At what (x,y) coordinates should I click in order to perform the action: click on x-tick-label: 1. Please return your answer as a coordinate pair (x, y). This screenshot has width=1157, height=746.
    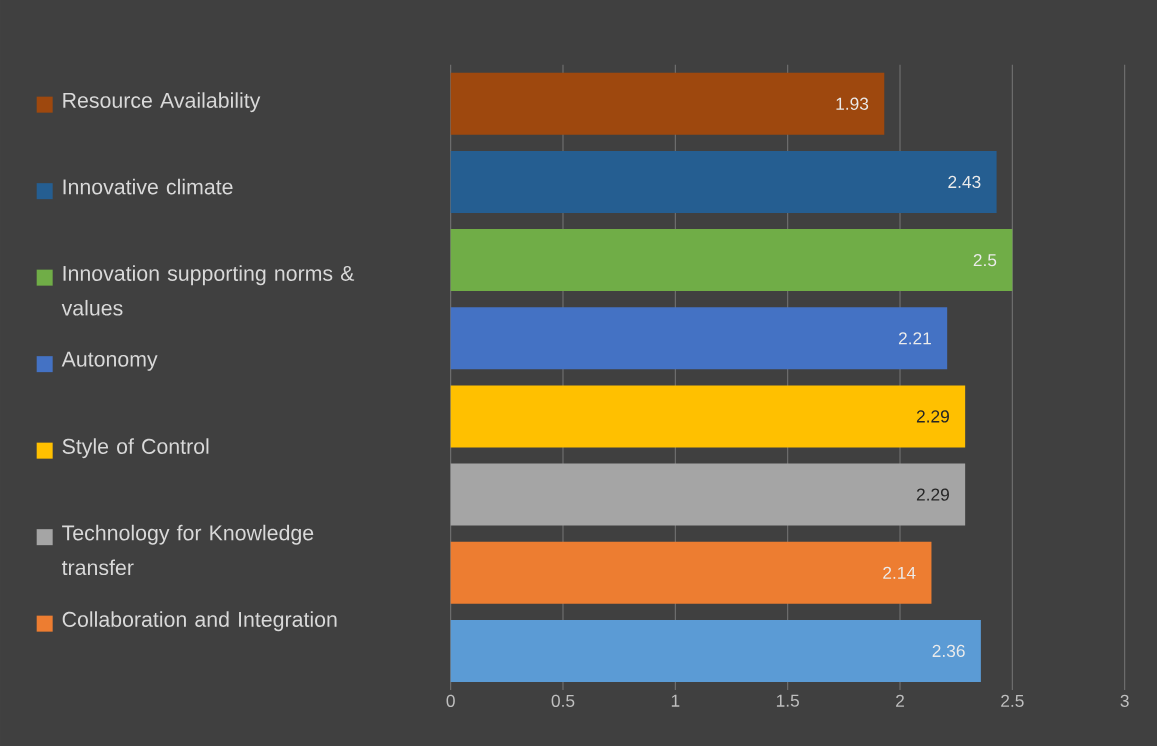
    Looking at the image, I should click on (675, 700).